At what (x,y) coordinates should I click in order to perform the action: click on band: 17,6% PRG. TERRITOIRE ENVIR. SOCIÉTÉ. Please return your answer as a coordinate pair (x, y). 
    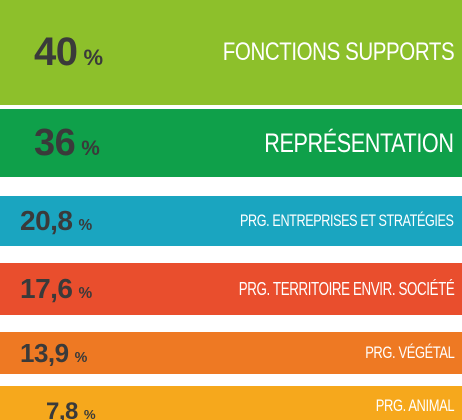
    Looking at the image, I should click on (231, 289).